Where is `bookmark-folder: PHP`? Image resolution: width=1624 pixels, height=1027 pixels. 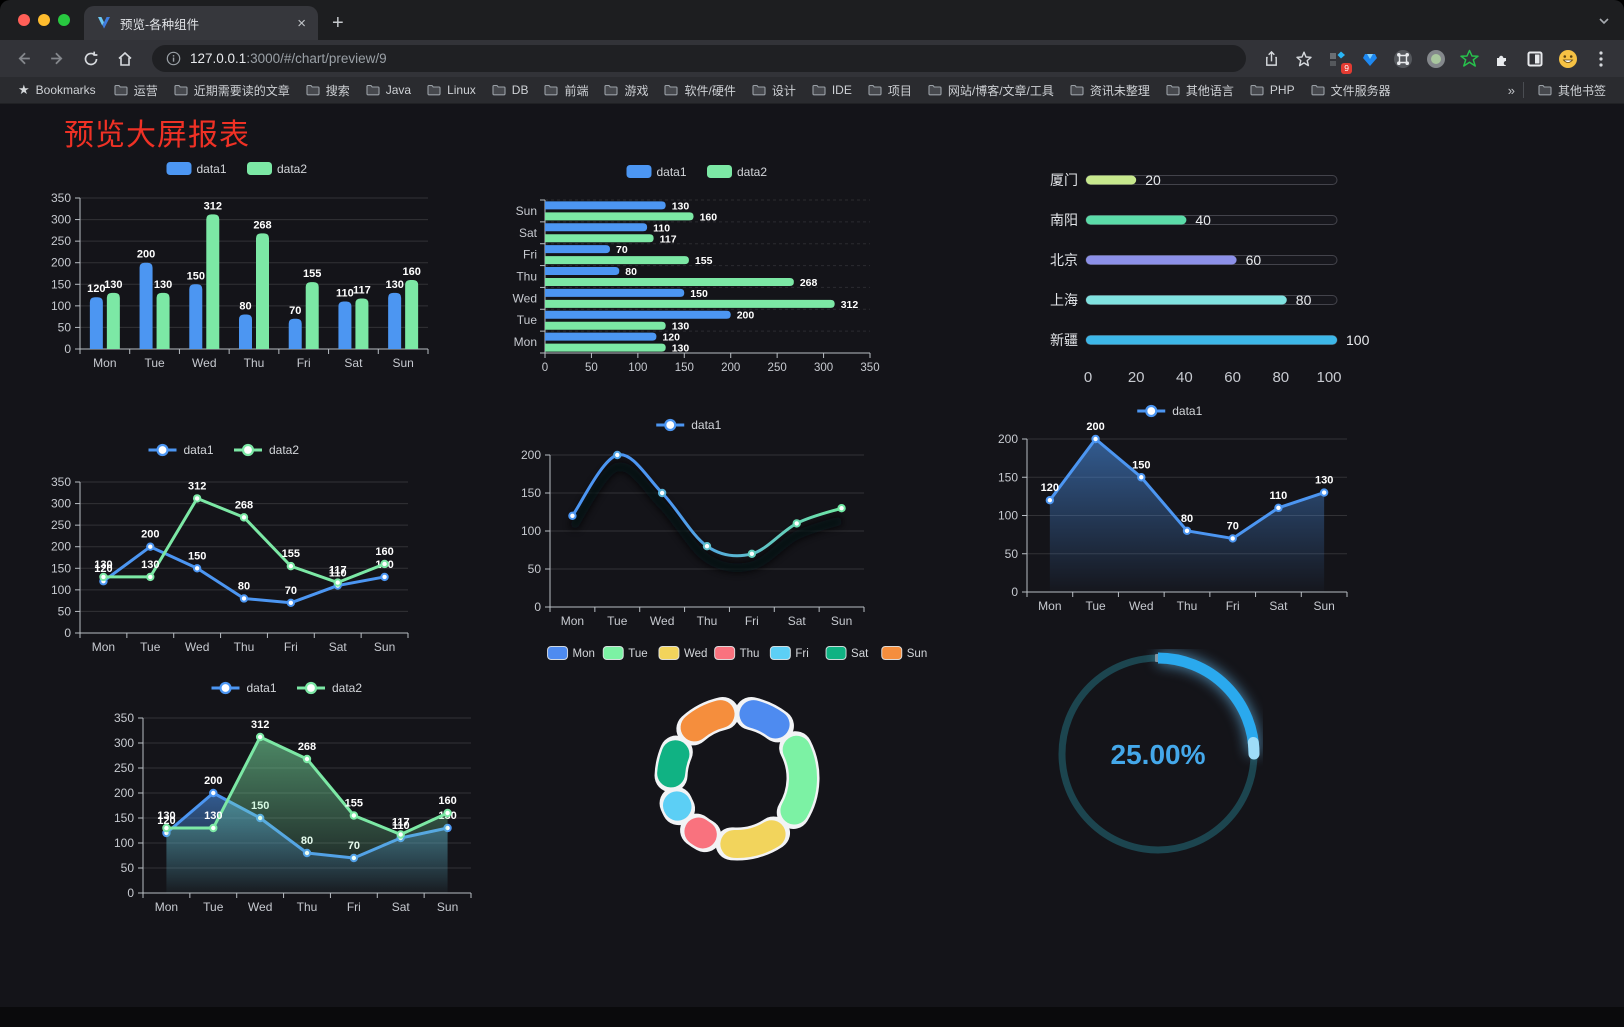
bookmark-folder: PHP is located at coordinates (1272, 90).